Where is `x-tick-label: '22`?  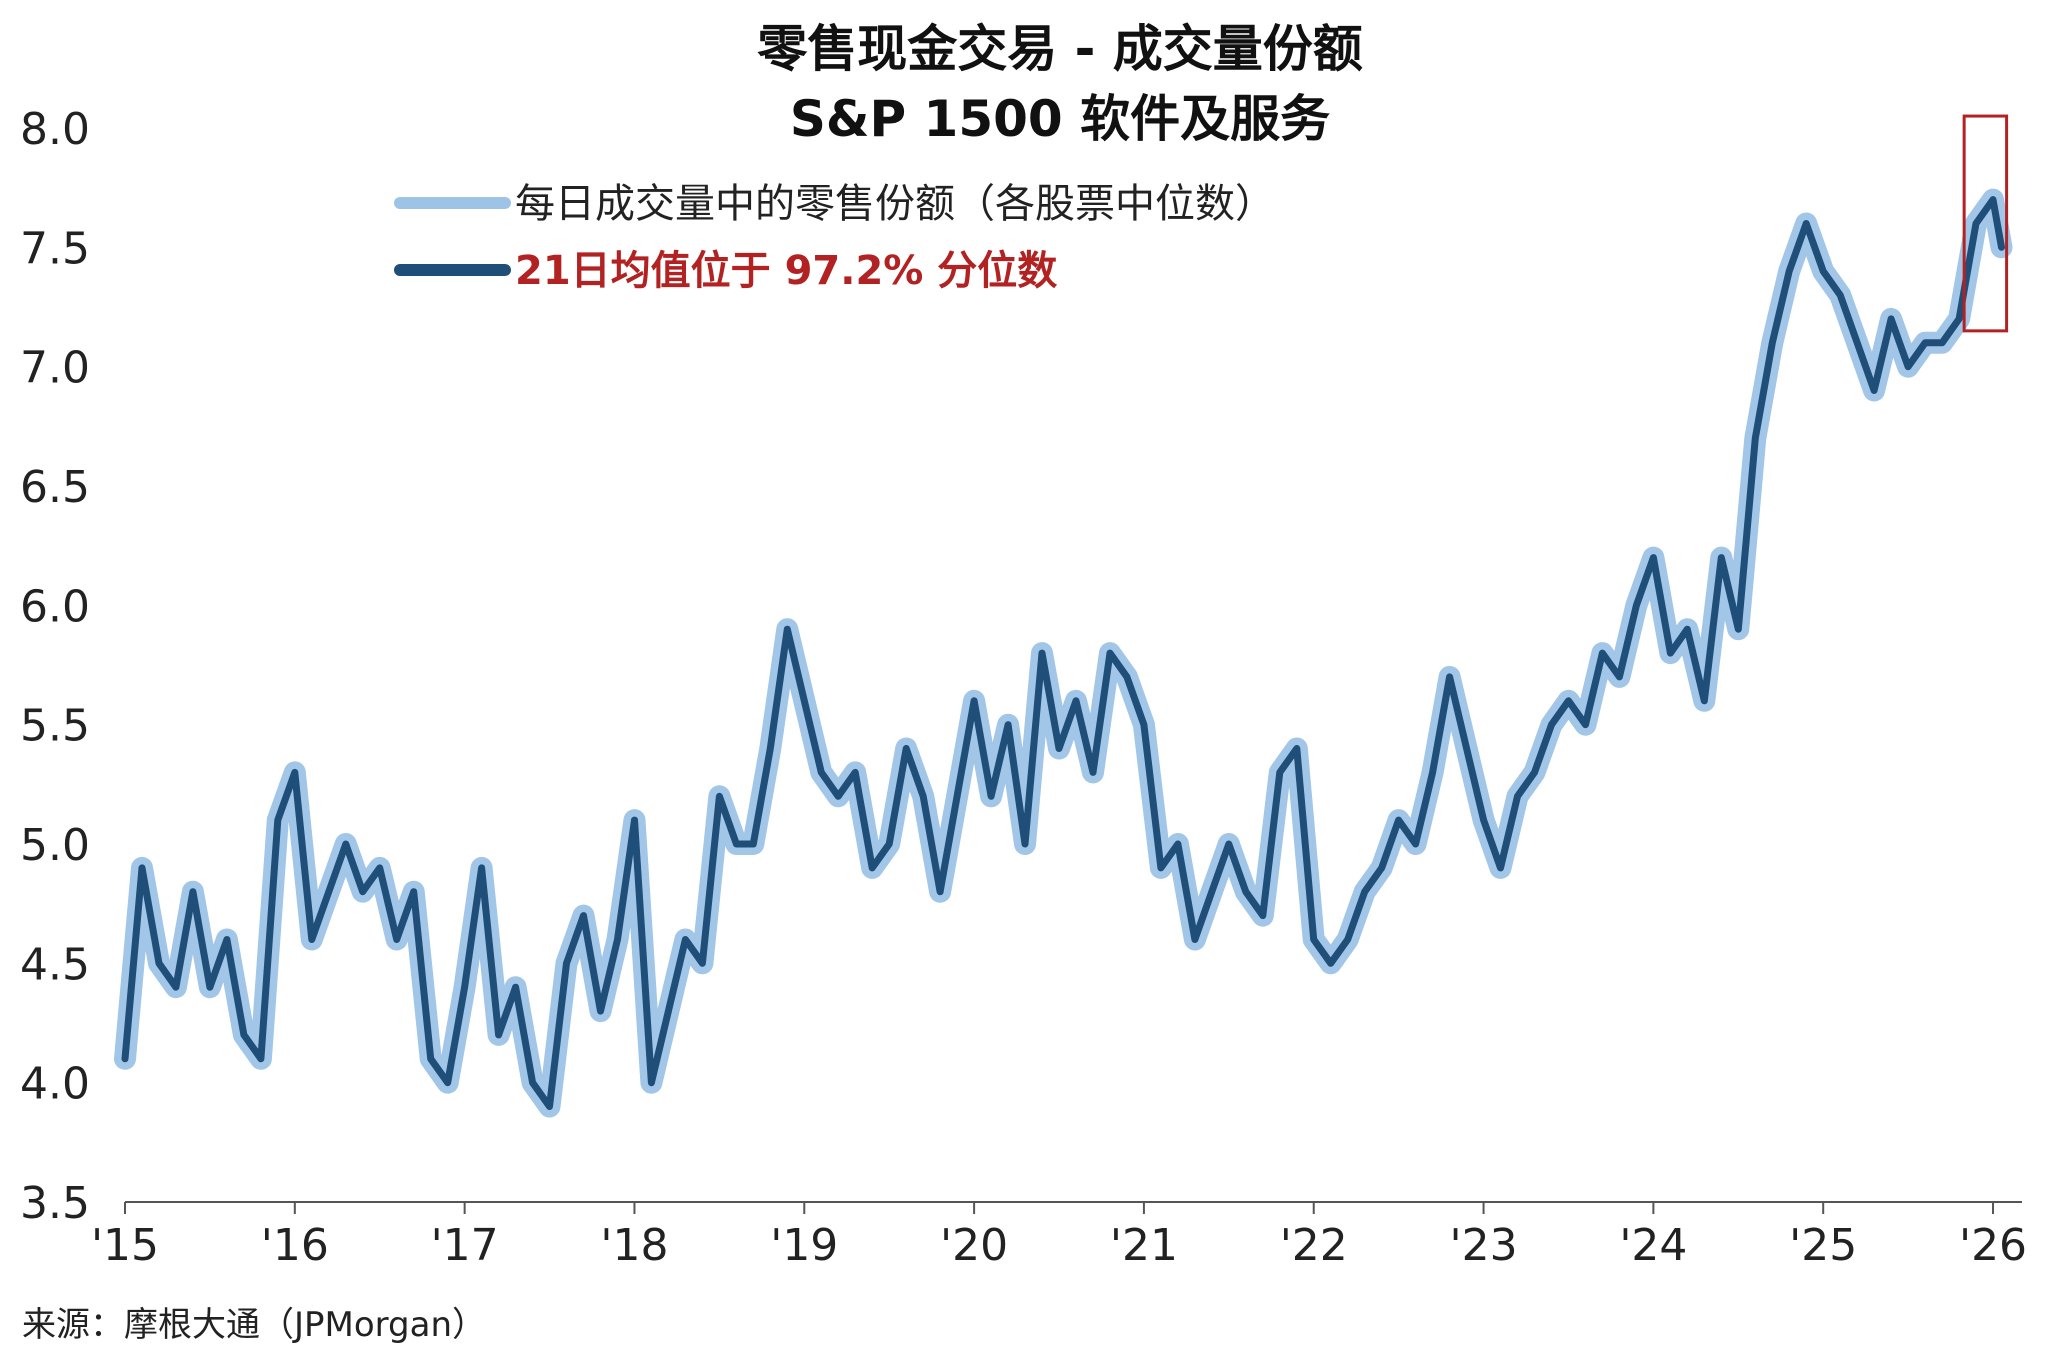 x-tick-label: '22 is located at coordinates (1314, 1245).